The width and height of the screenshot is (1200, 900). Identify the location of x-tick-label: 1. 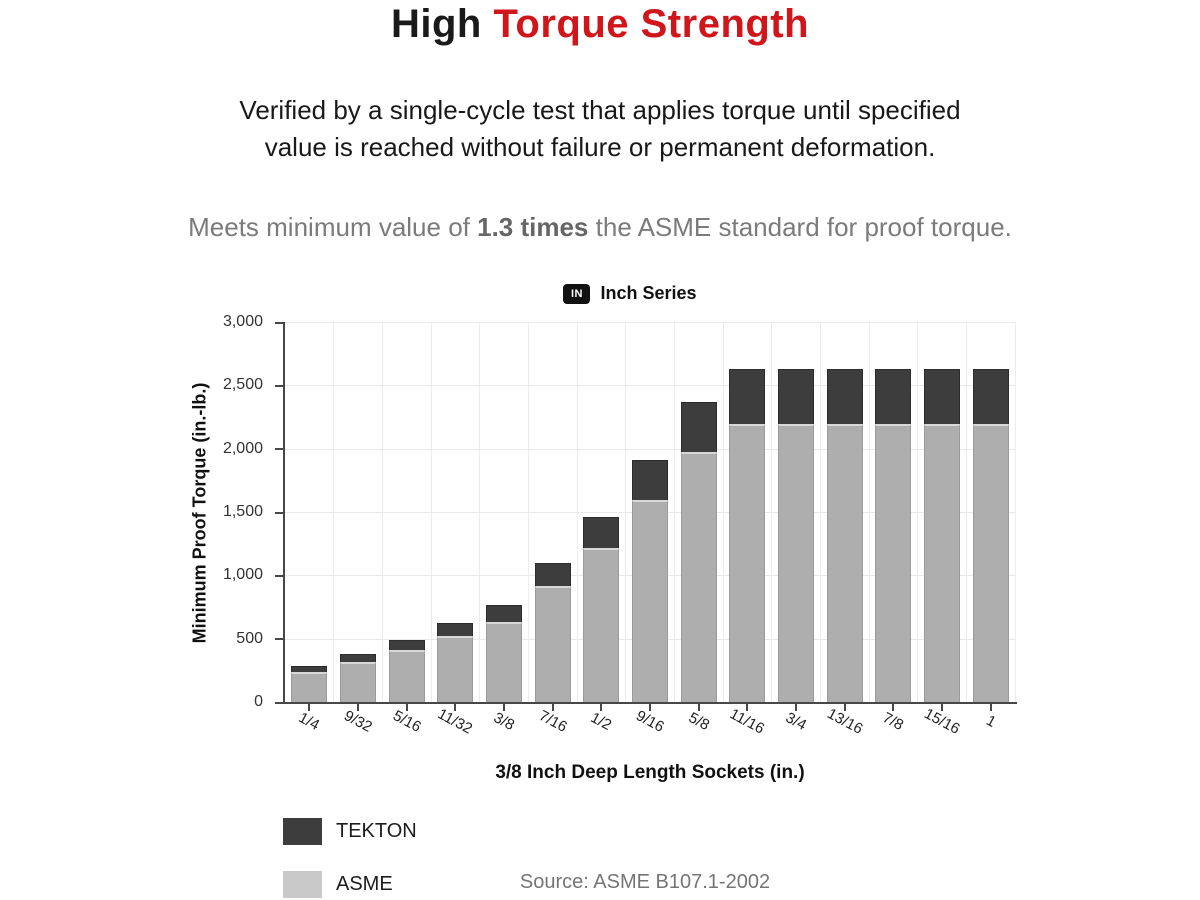
(990, 721).